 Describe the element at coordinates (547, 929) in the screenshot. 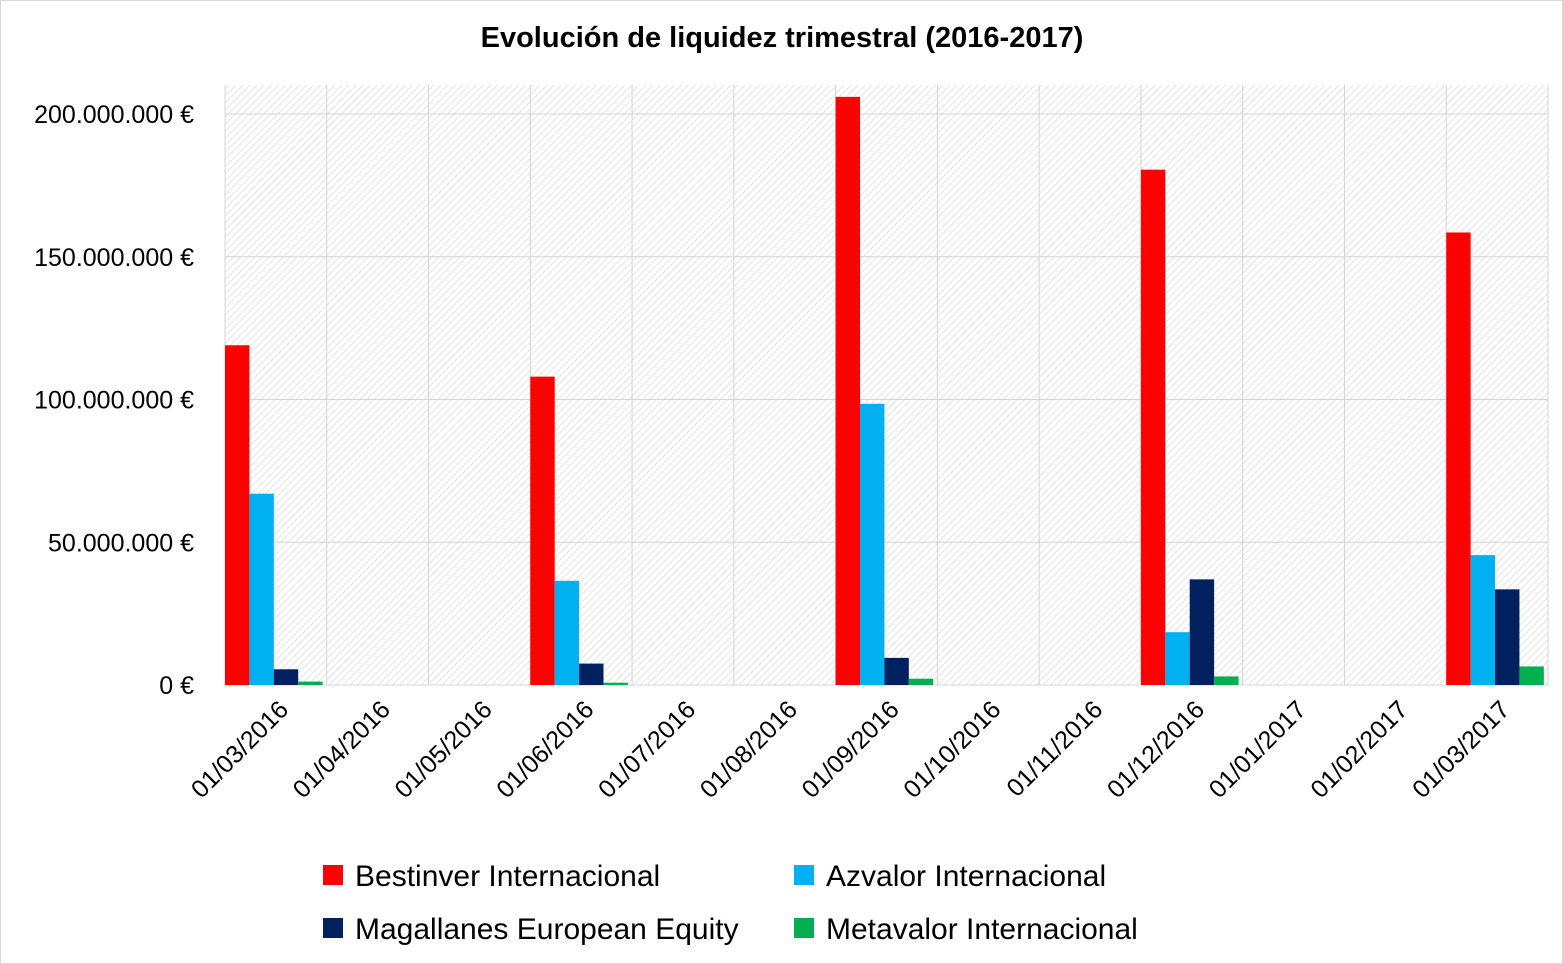

I see `legend-label: Magallanes European Equity` at that location.